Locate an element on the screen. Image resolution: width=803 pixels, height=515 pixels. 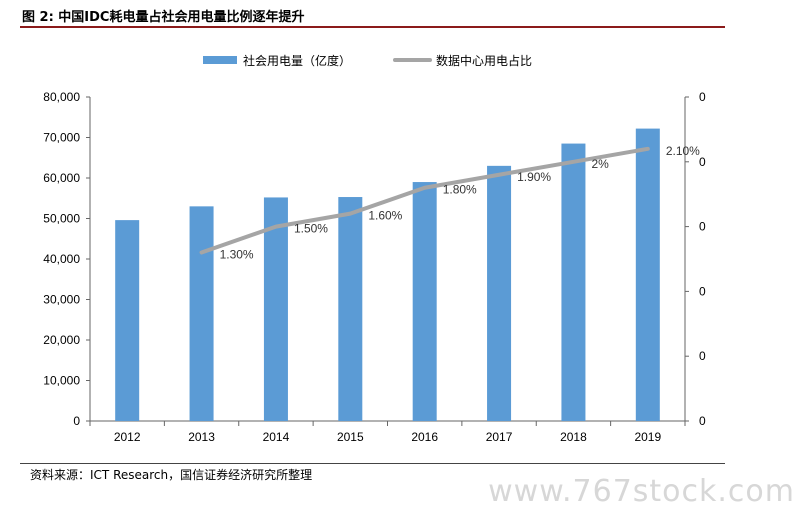
y-left-tick-label: 60,000 is located at coordinates (61, 178).